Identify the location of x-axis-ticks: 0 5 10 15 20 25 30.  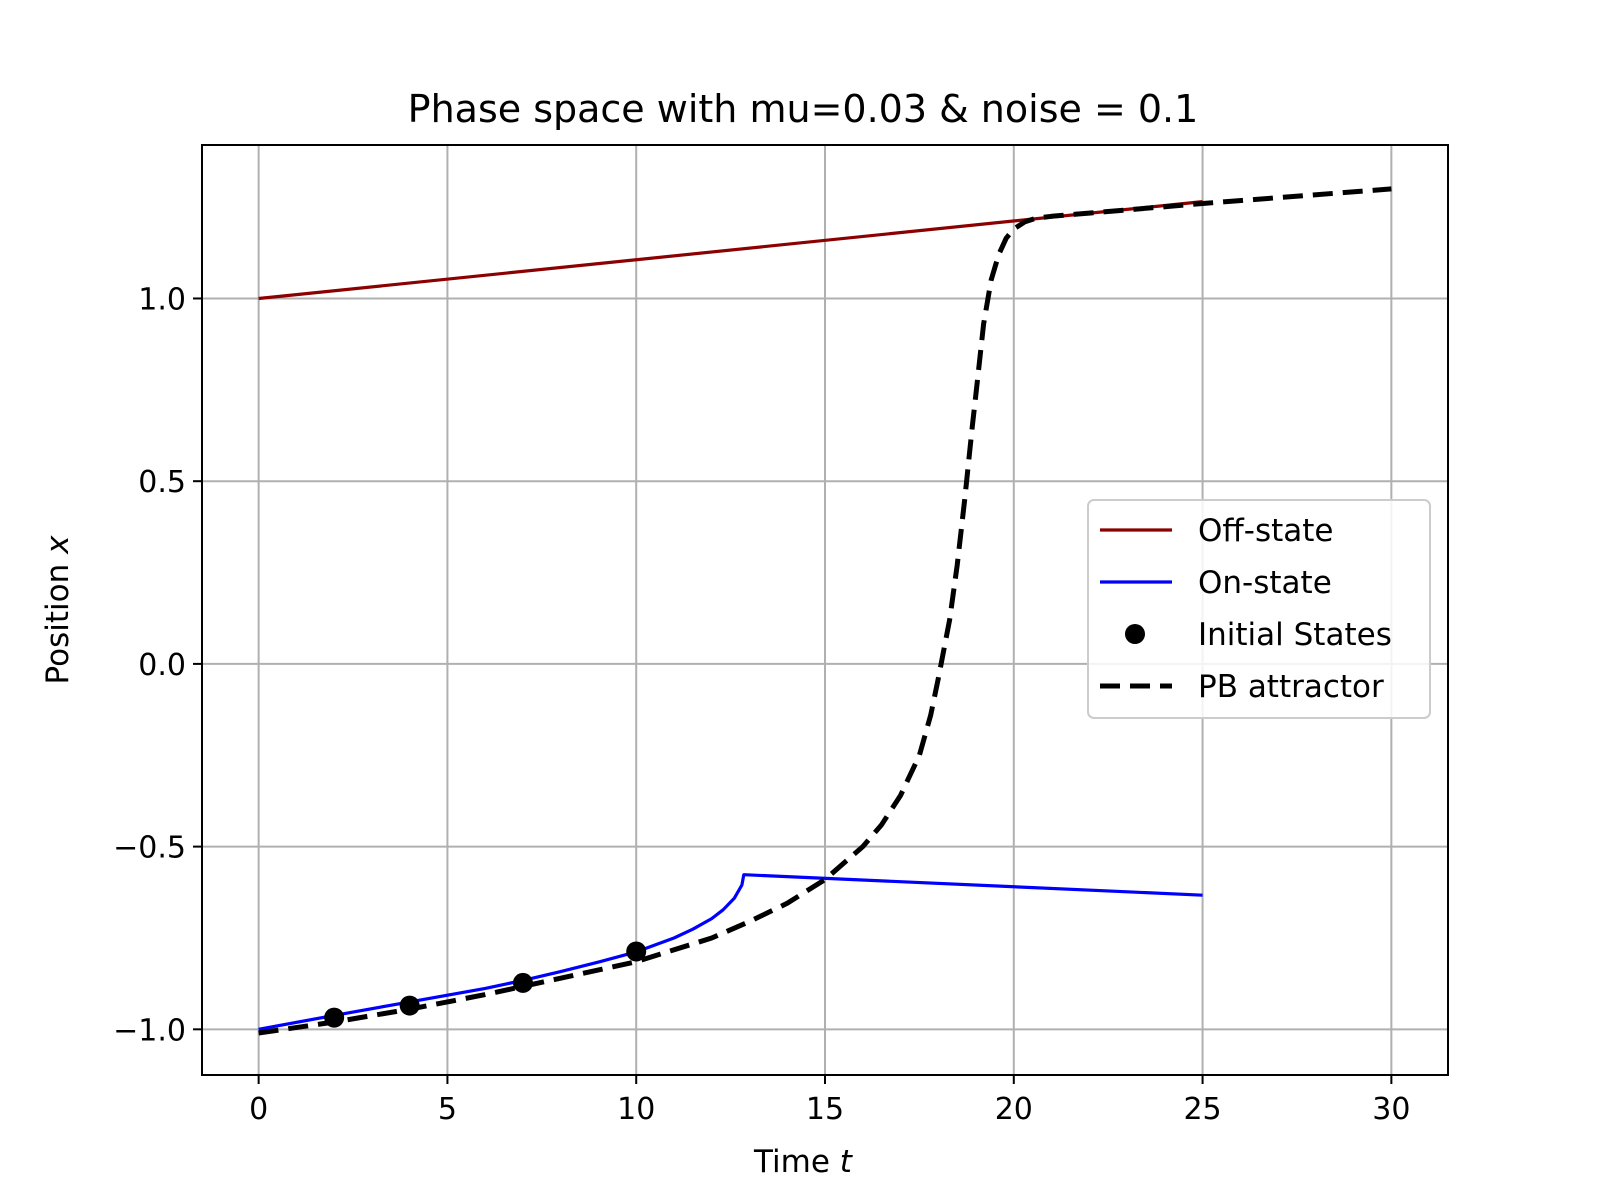
(829, 1101).